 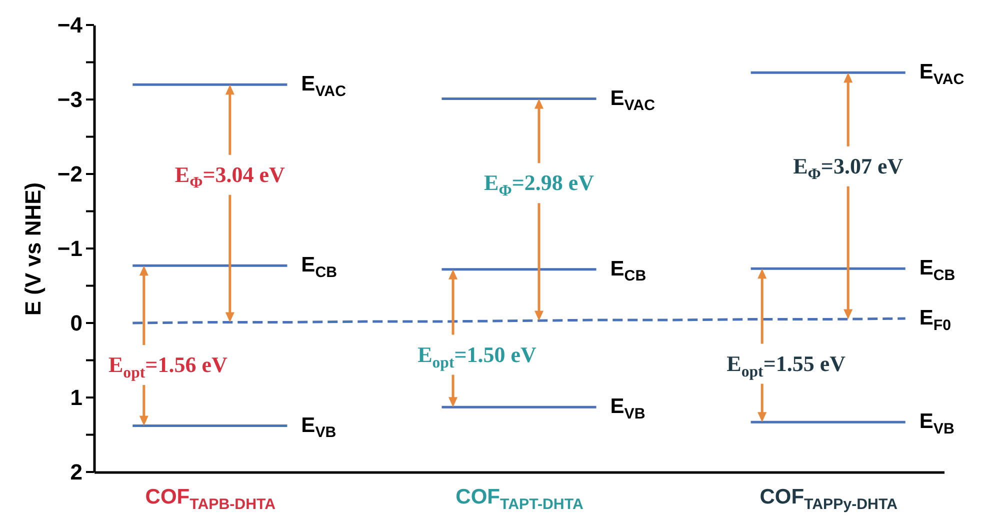 I want to click on series-label: E$_{CB}$, so click(x=319, y=267).